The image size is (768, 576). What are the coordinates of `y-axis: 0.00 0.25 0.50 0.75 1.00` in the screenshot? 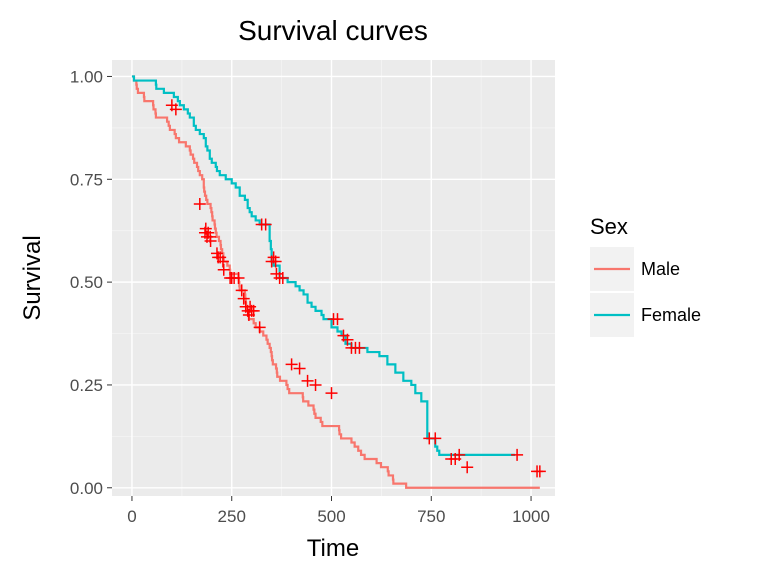 It's located at (91, 282).